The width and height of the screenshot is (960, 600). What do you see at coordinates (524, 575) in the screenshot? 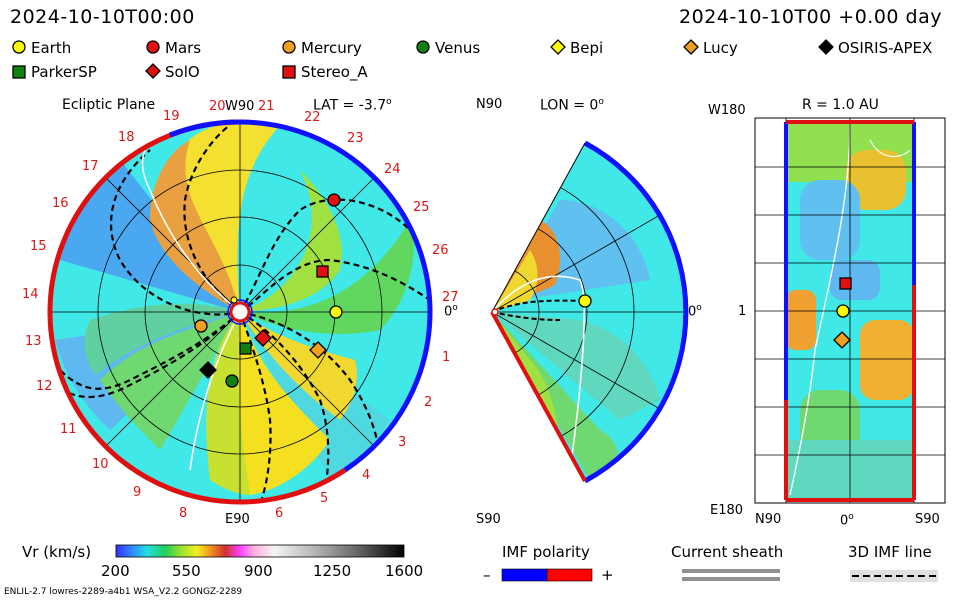
I see `imf-polarity-negative` at bounding box center [524, 575].